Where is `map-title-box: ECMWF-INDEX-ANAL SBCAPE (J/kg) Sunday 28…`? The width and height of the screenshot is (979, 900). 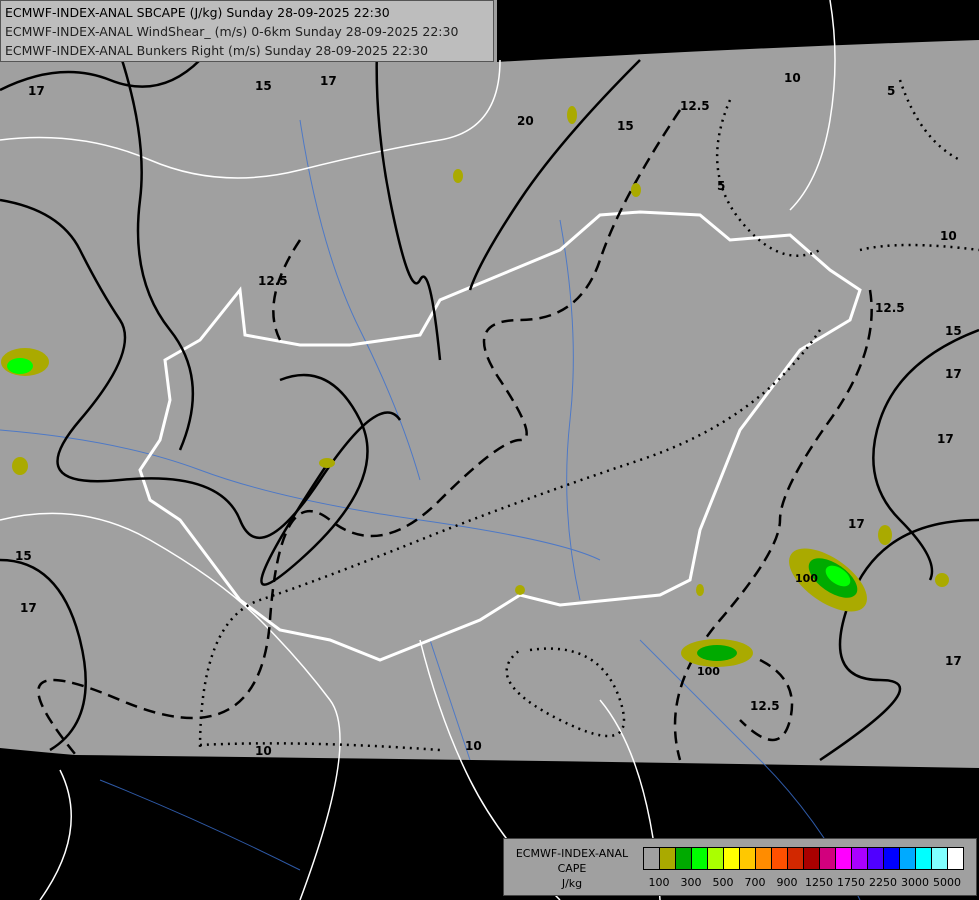 map-title-box: ECMWF-INDEX-ANAL SBCAPE (J/kg) Sunday 28… is located at coordinates (247, 31).